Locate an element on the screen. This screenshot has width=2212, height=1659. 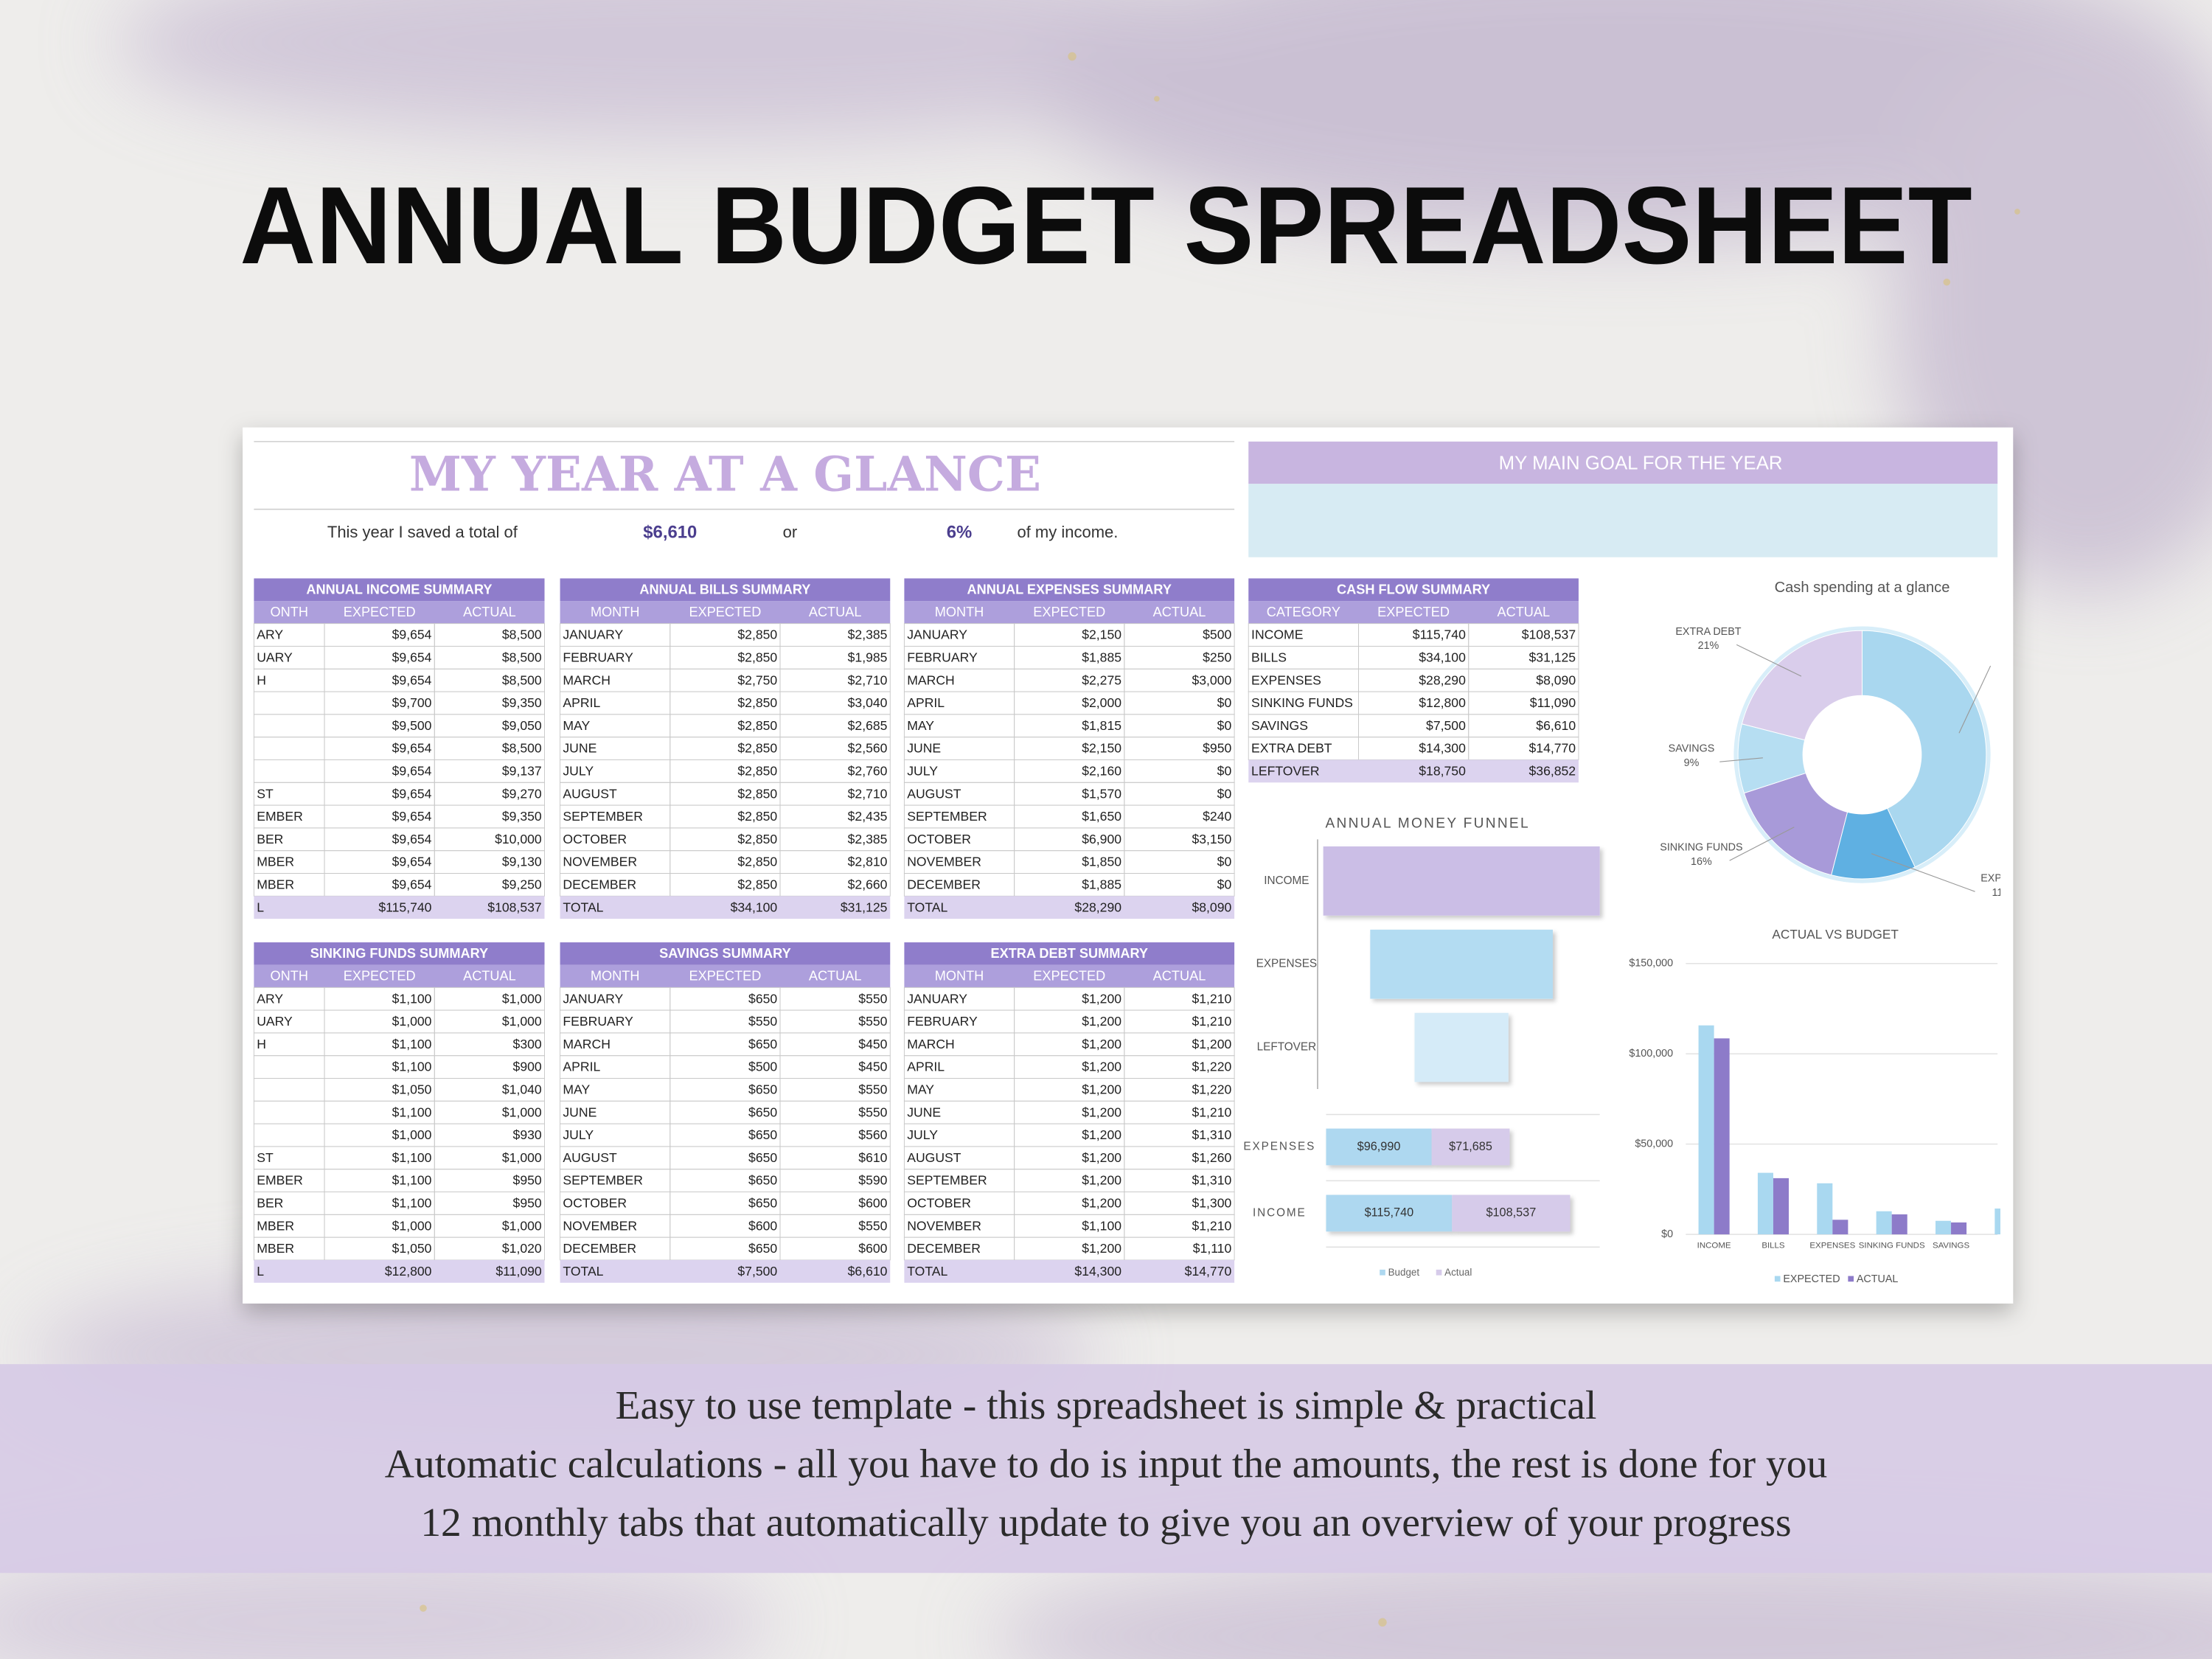
funnel-label: INCOME is located at coordinates (1286, 880).